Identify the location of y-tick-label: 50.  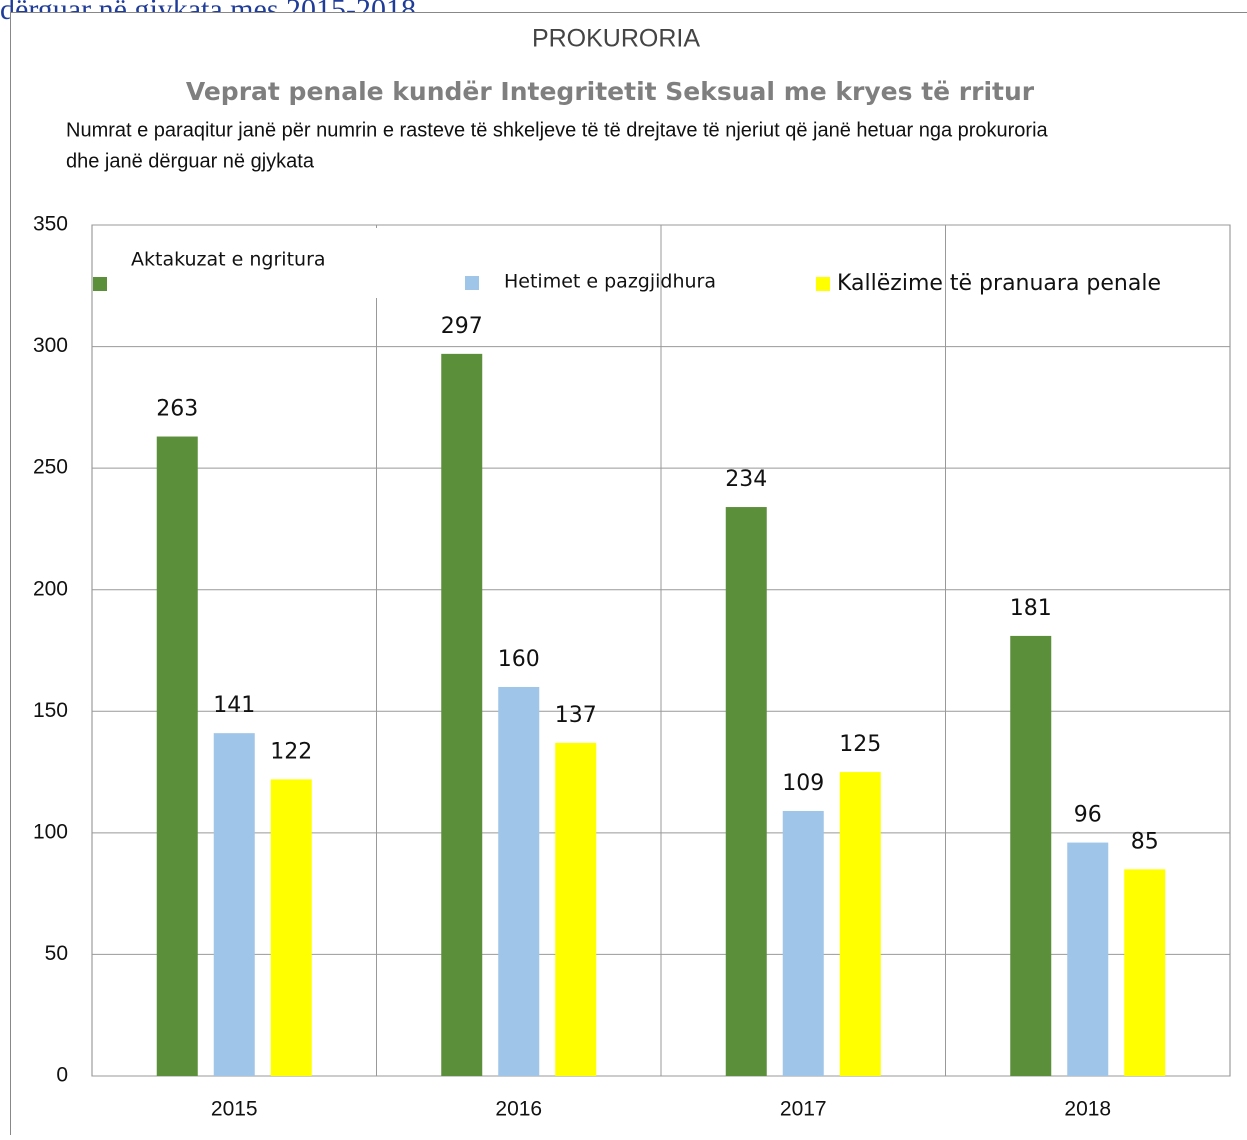
(56, 953).